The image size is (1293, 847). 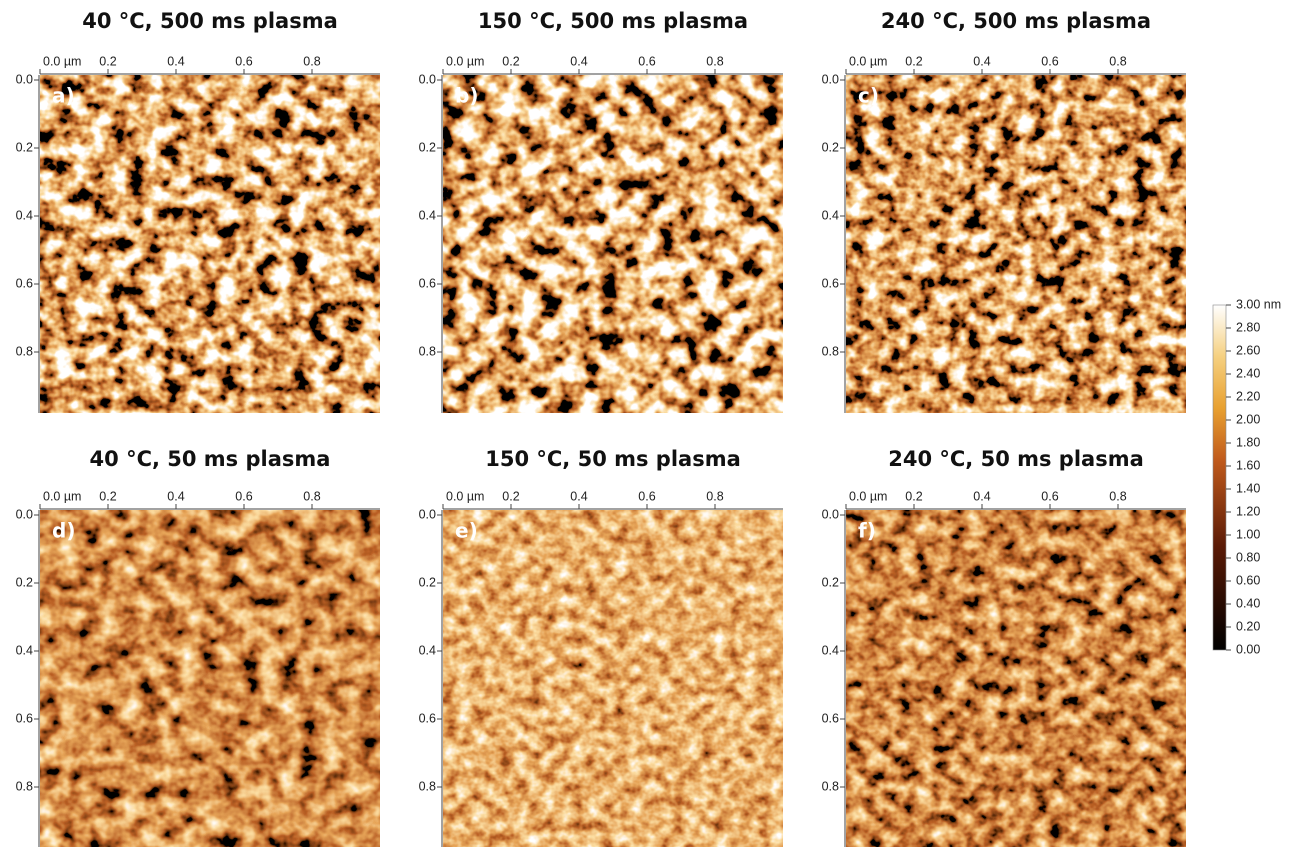 I want to click on panel-title: 240 °C, 500 ms plasma, so click(x=1016, y=21).